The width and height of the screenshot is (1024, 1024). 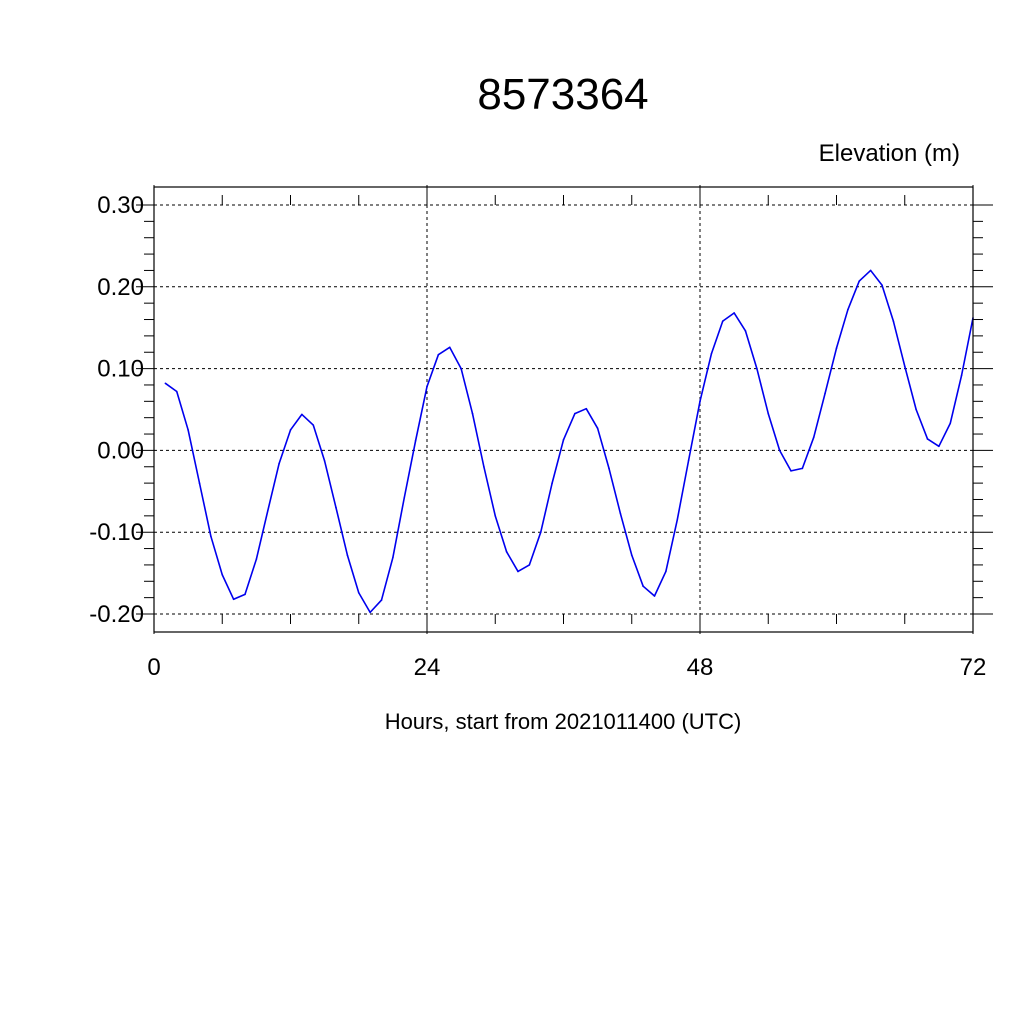 I want to click on y-tick-label: 0.10, so click(x=120, y=369).